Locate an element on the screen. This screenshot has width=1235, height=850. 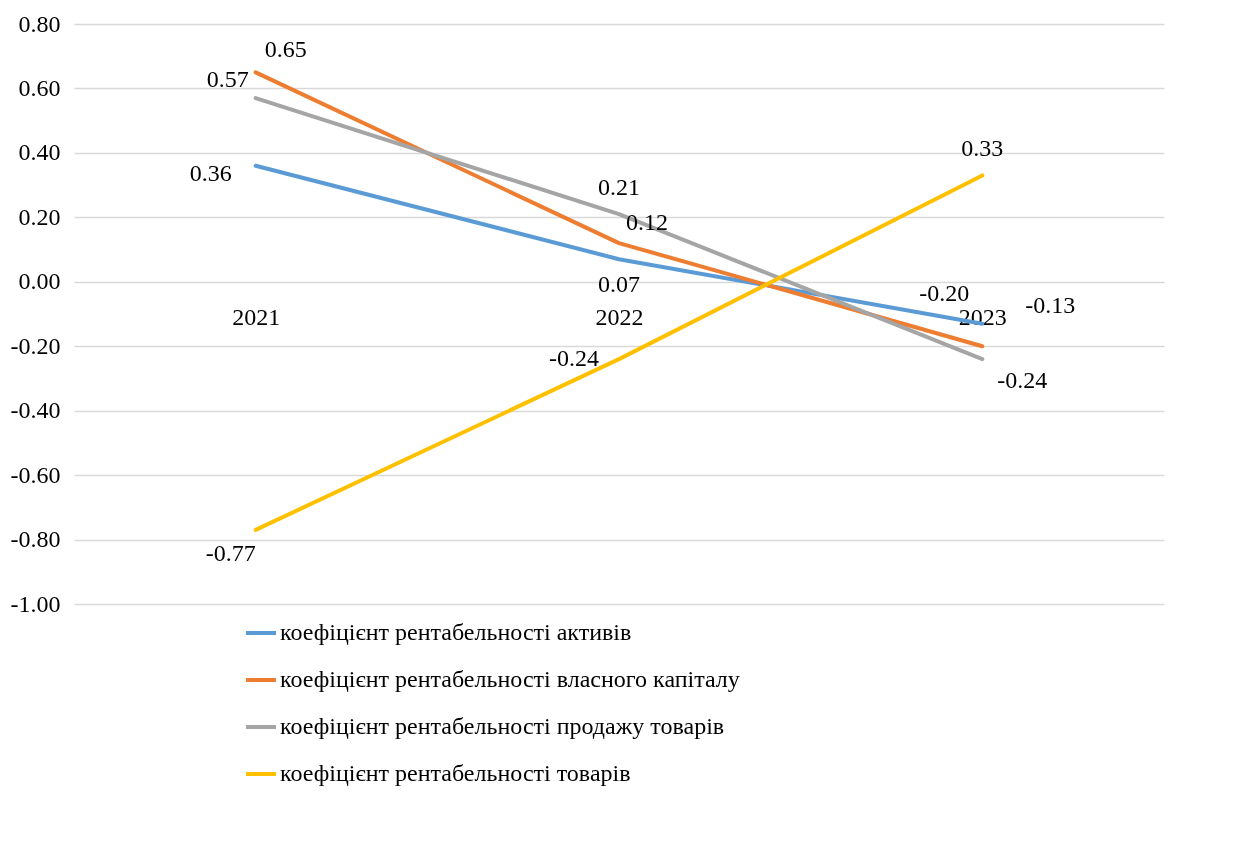
legend-label: коефіцієнт рентабельності продажу товарів is located at coordinates (502, 726).